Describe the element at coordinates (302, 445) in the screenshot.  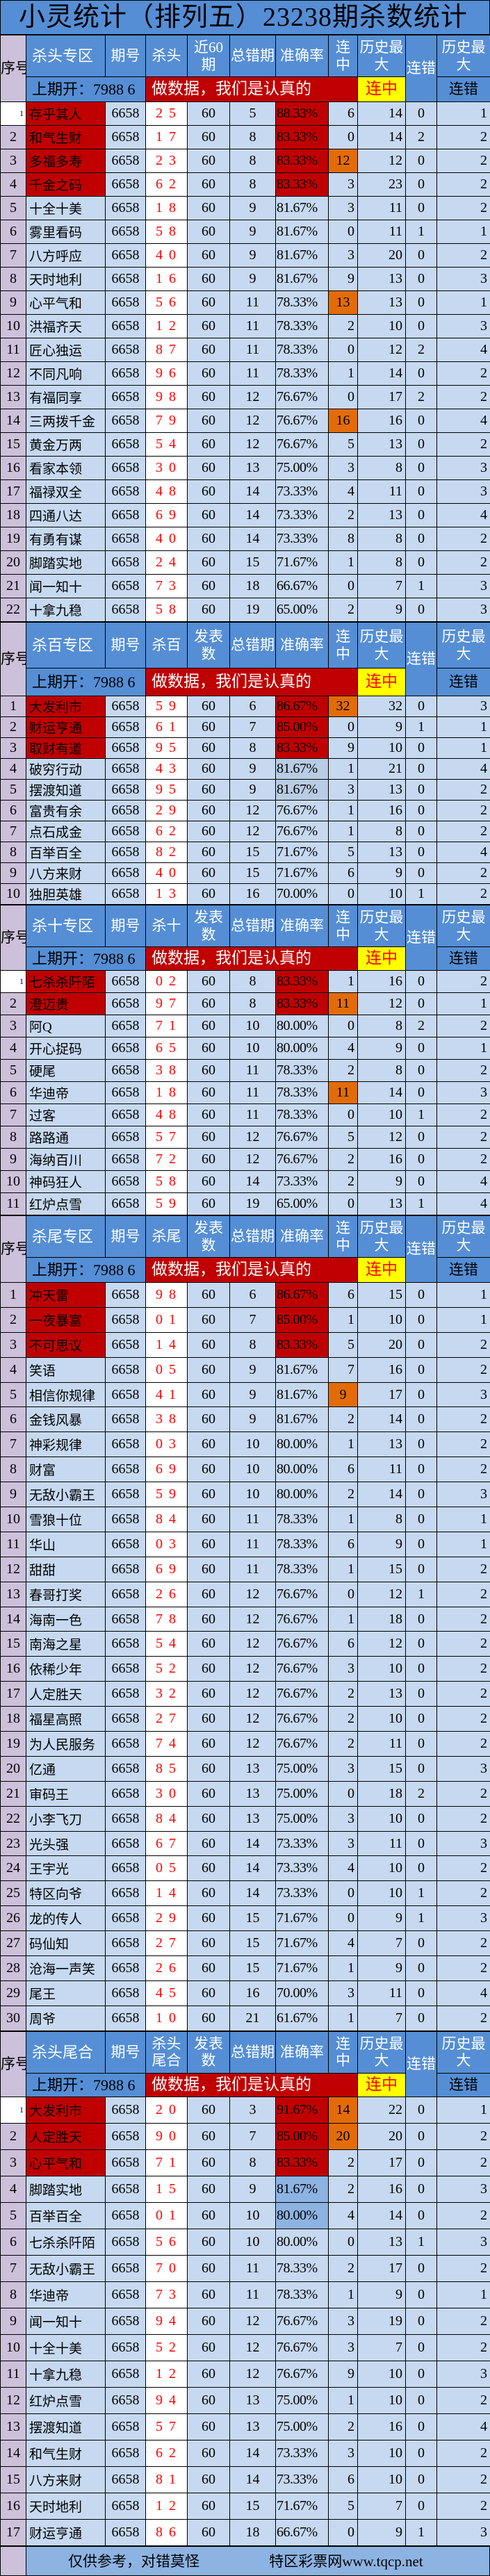
I see `accuracy-value: 76.67%` at that location.